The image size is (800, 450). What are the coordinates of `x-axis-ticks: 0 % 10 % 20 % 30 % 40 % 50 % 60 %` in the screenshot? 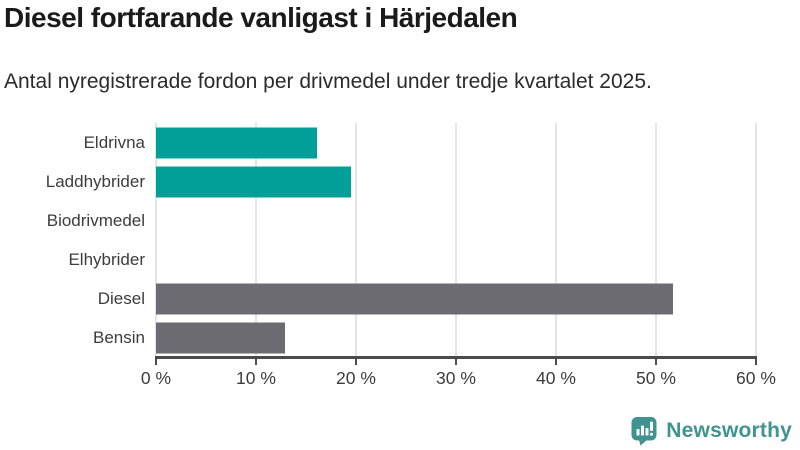 It's located at (458, 379).